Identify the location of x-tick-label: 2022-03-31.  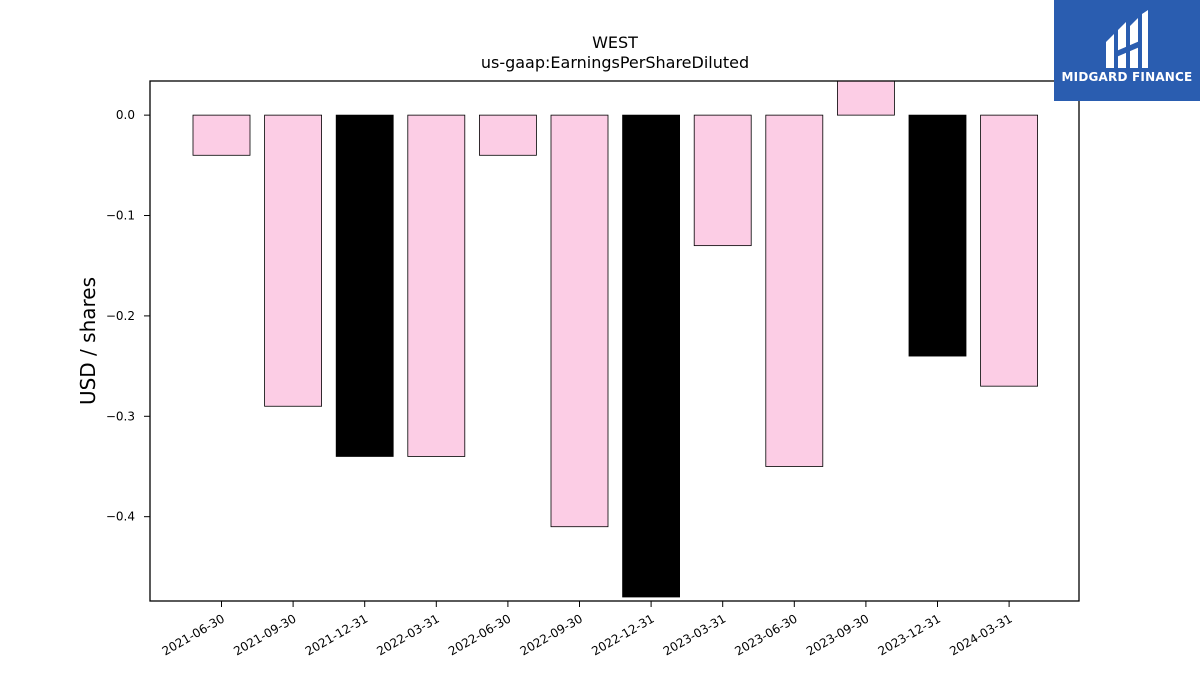
(407, 634).